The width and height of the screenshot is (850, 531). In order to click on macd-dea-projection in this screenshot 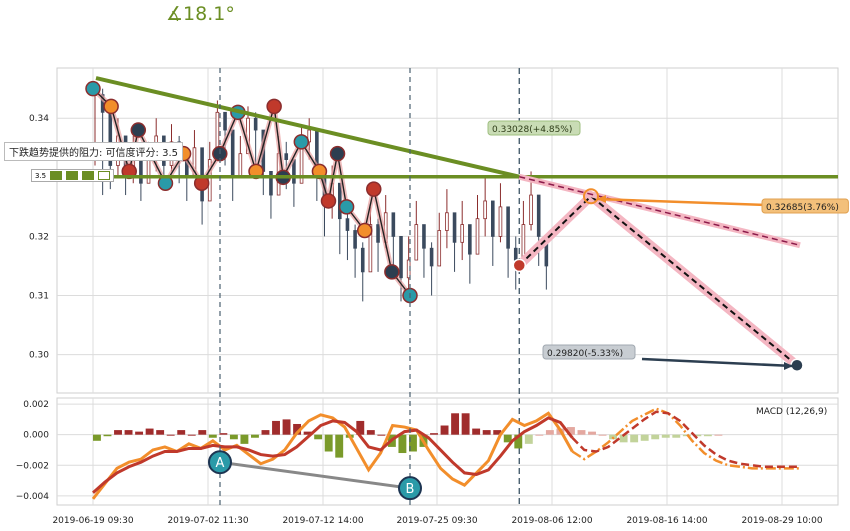, I will do `click(685, 439)`.